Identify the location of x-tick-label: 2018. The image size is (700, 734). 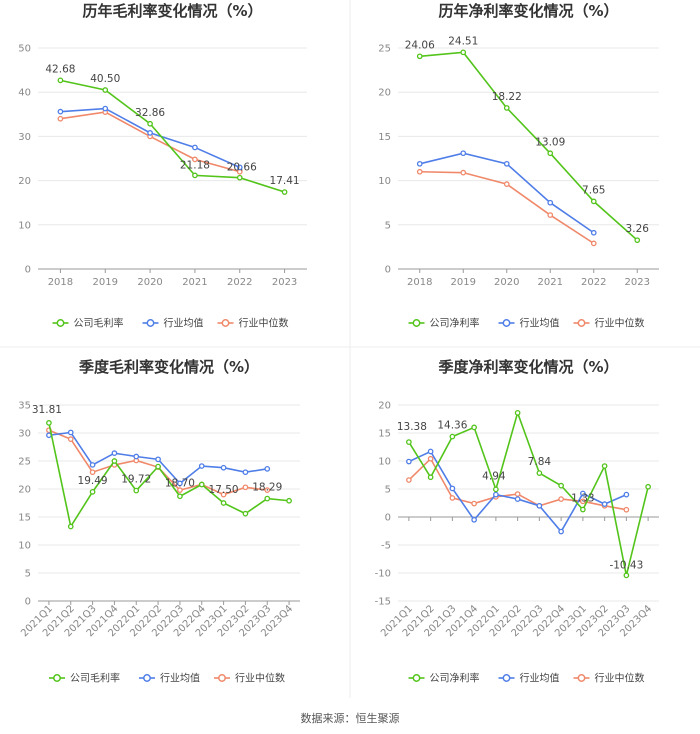
(60, 282).